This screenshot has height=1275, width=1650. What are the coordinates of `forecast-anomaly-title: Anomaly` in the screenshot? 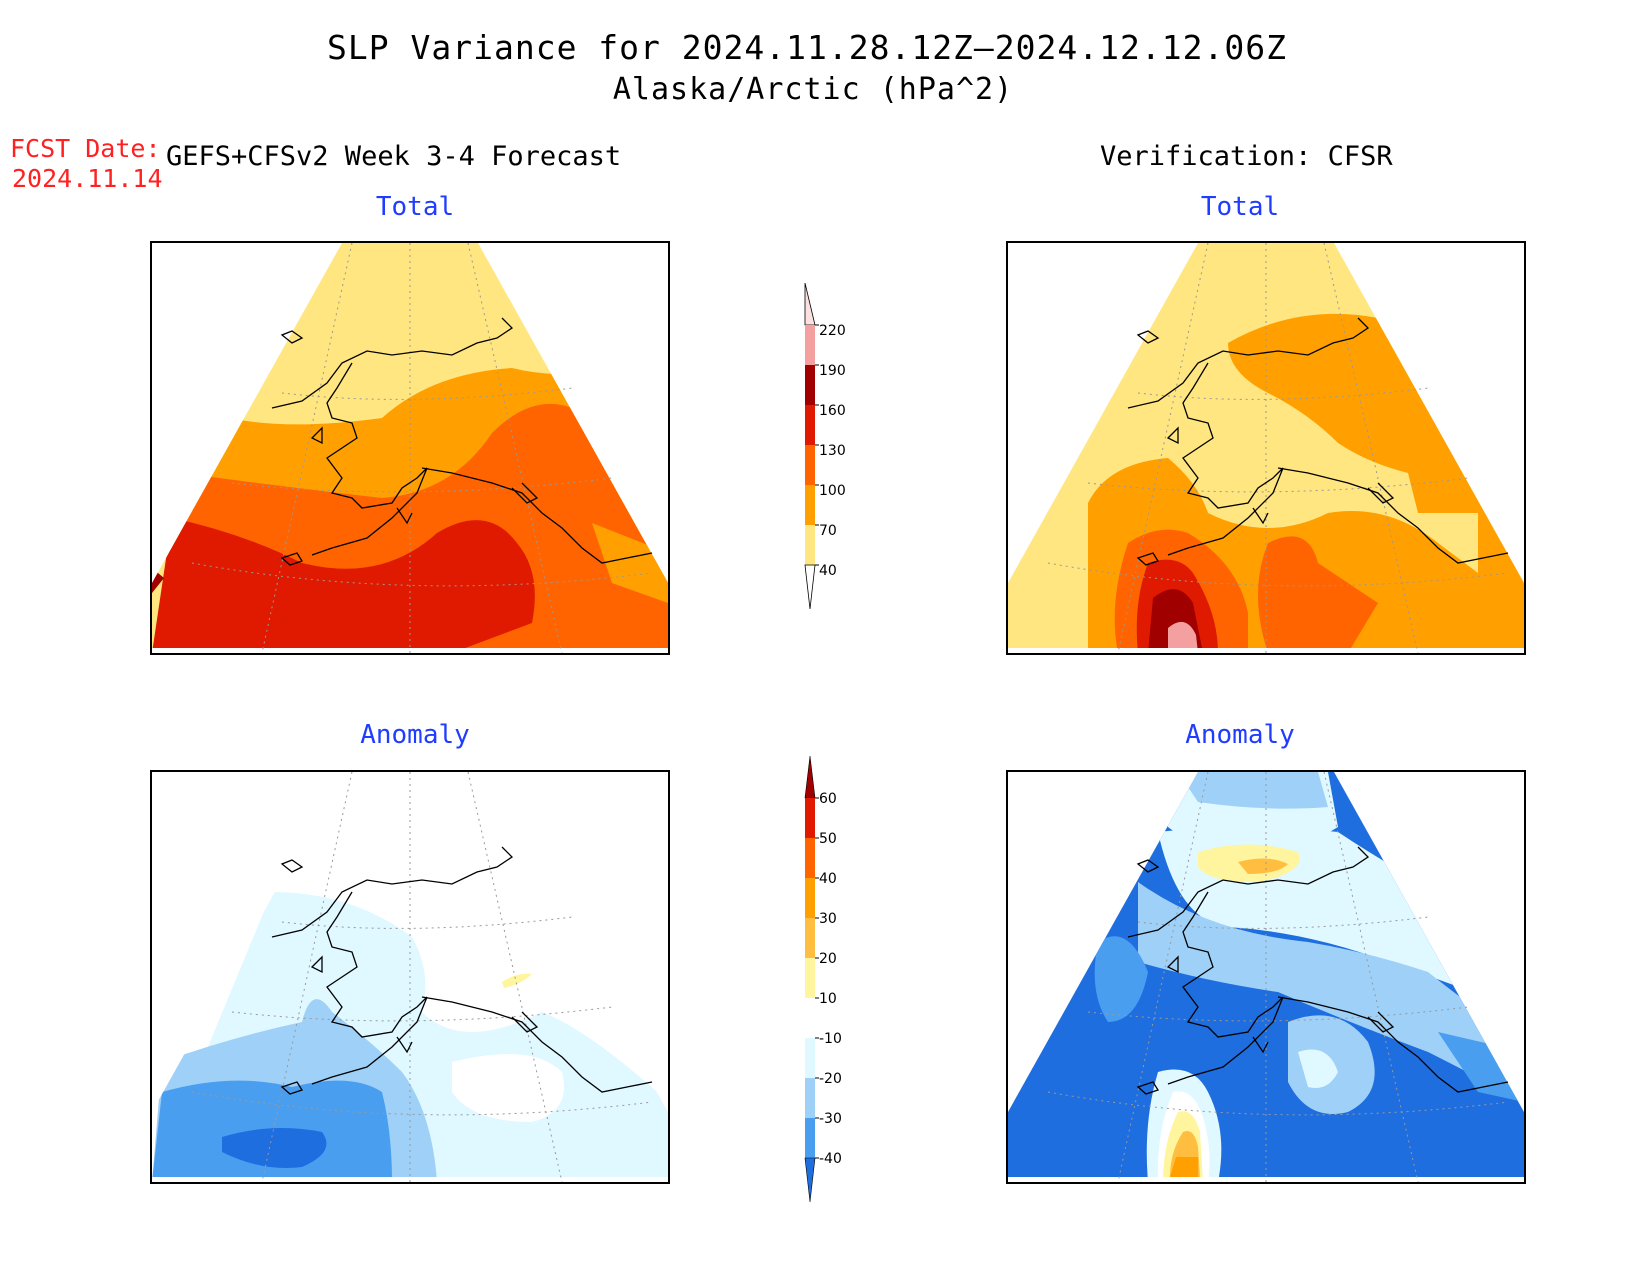 It's located at (415, 735).